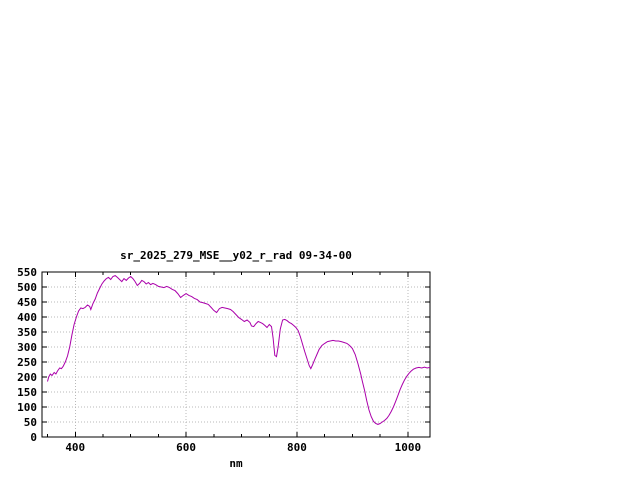 This screenshot has height=480, width=640. Describe the element at coordinates (27, 407) in the screenshot. I see `y-tick-label: 100` at that location.